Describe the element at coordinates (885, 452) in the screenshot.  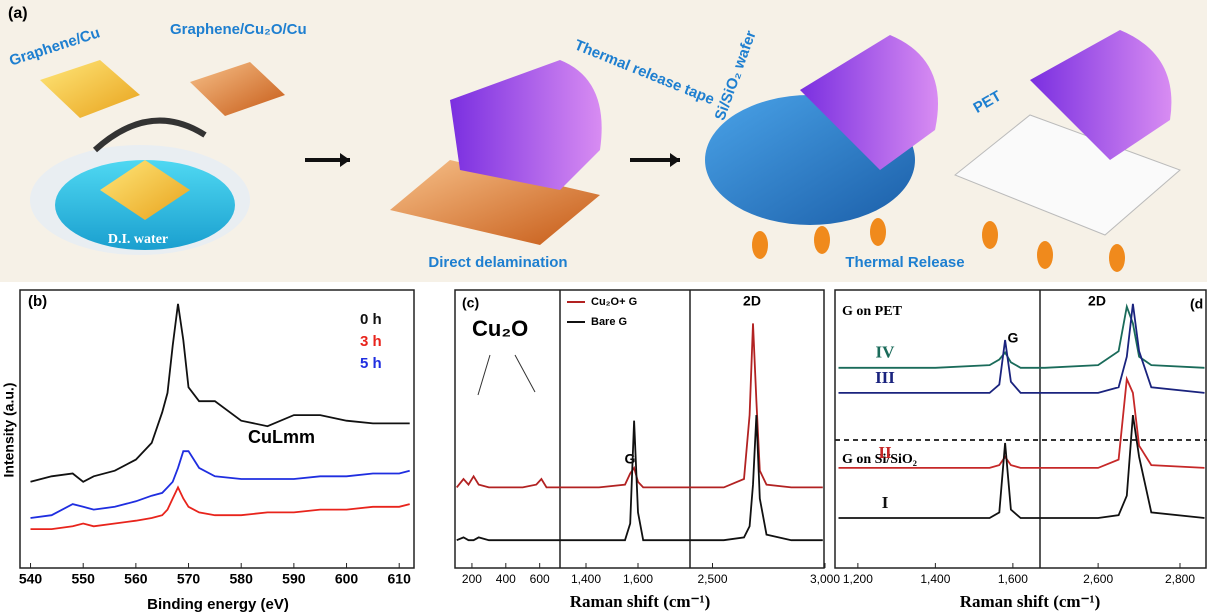
I see `series-label: II` at that location.